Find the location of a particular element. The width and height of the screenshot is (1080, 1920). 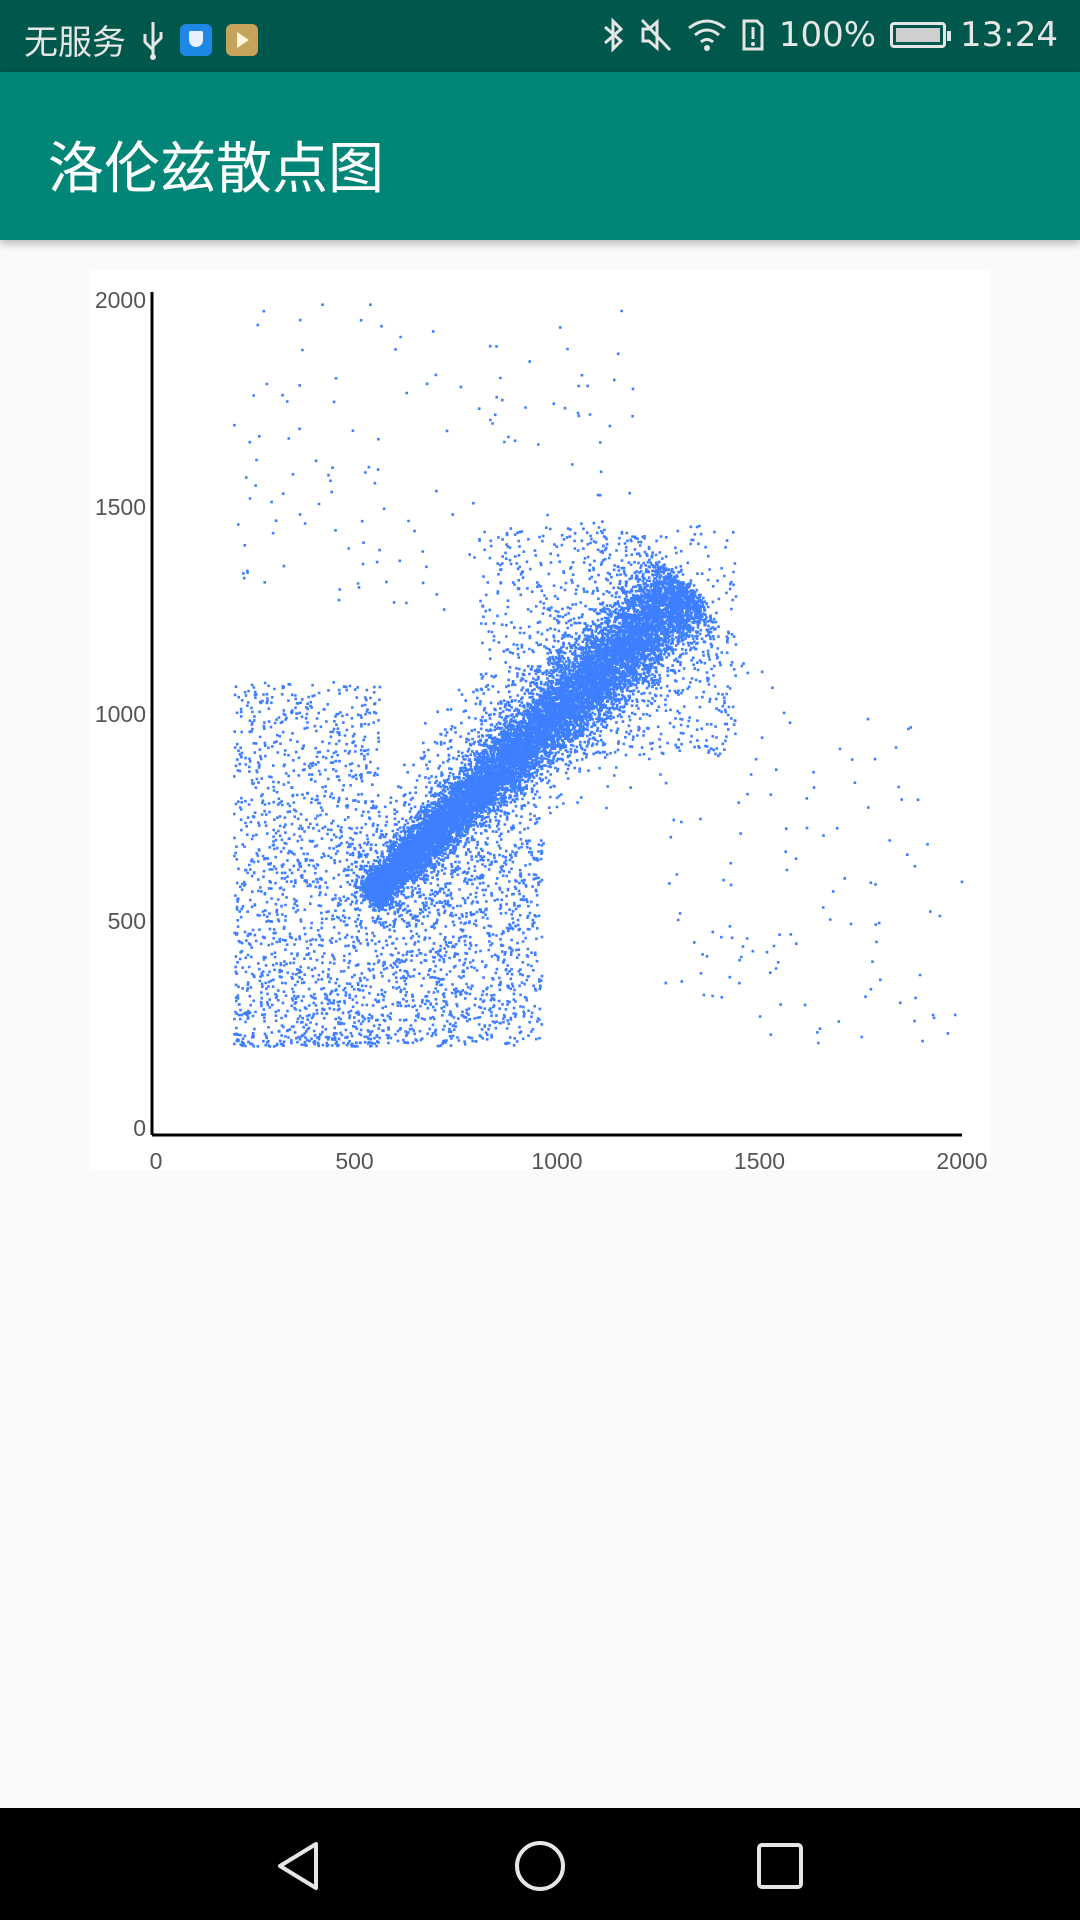

carrier-text: 无服务 is located at coordinates (75, 43).